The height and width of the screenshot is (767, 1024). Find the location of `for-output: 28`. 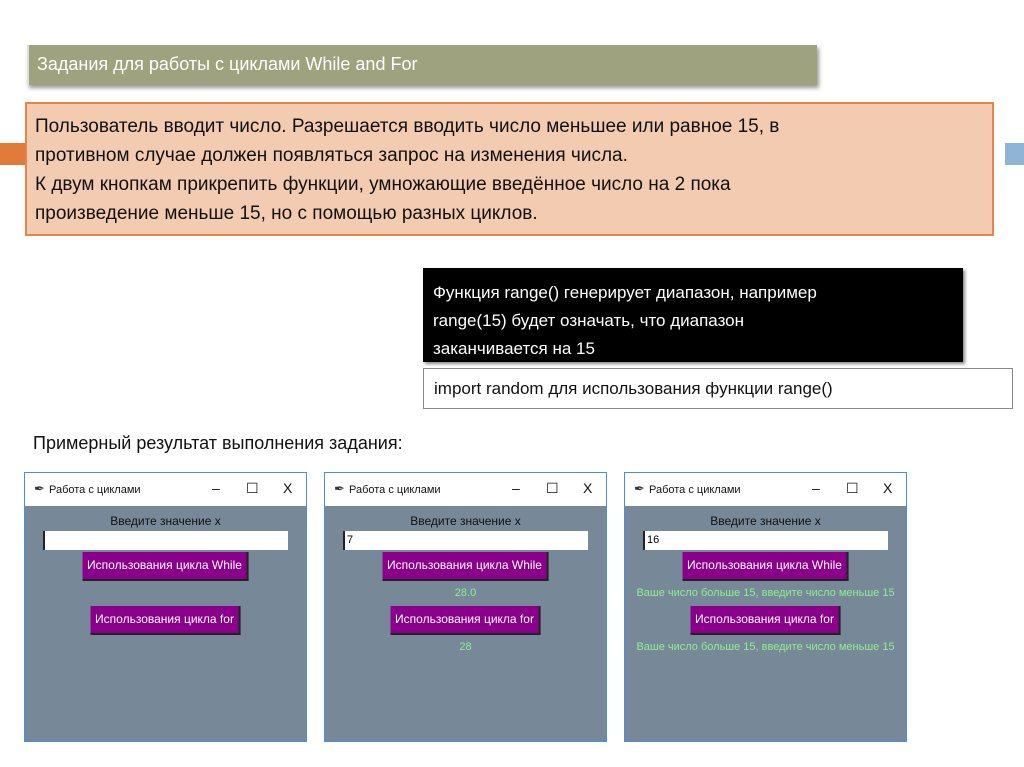

for-output: 28 is located at coordinates (465, 647).